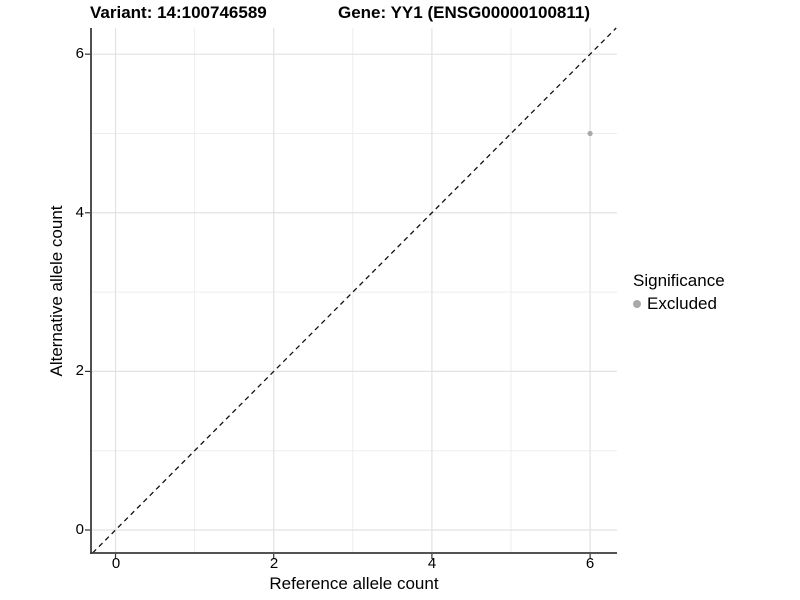 The height and width of the screenshot is (600, 800). I want to click on y-tick-label-2: 2, so click(79, 370).